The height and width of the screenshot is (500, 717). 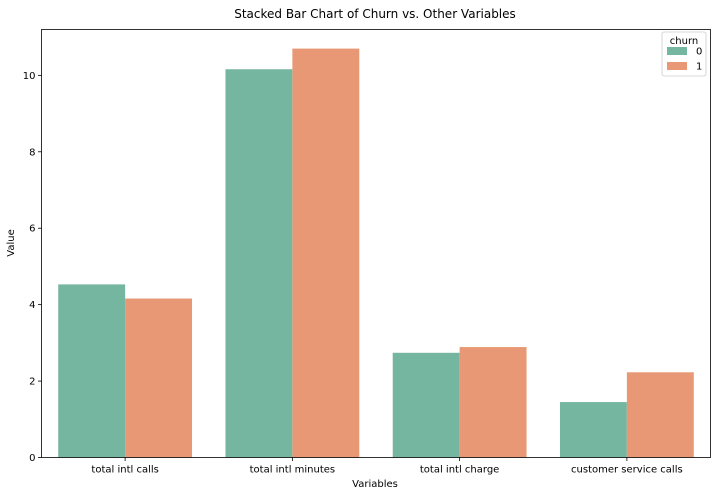 What do you see at coordinates (684, 41) in the screenshot?
I see `legend-title: churn` at bounding box center [684, 41].